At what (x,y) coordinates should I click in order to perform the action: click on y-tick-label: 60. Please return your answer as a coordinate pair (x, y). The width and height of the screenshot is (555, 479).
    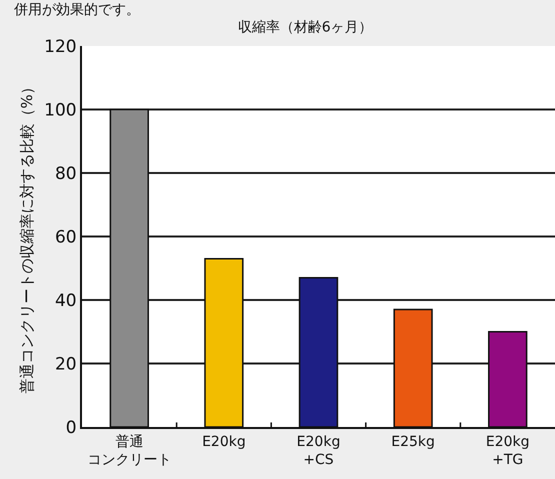
    Looking at the image, I should click on (65, 237).